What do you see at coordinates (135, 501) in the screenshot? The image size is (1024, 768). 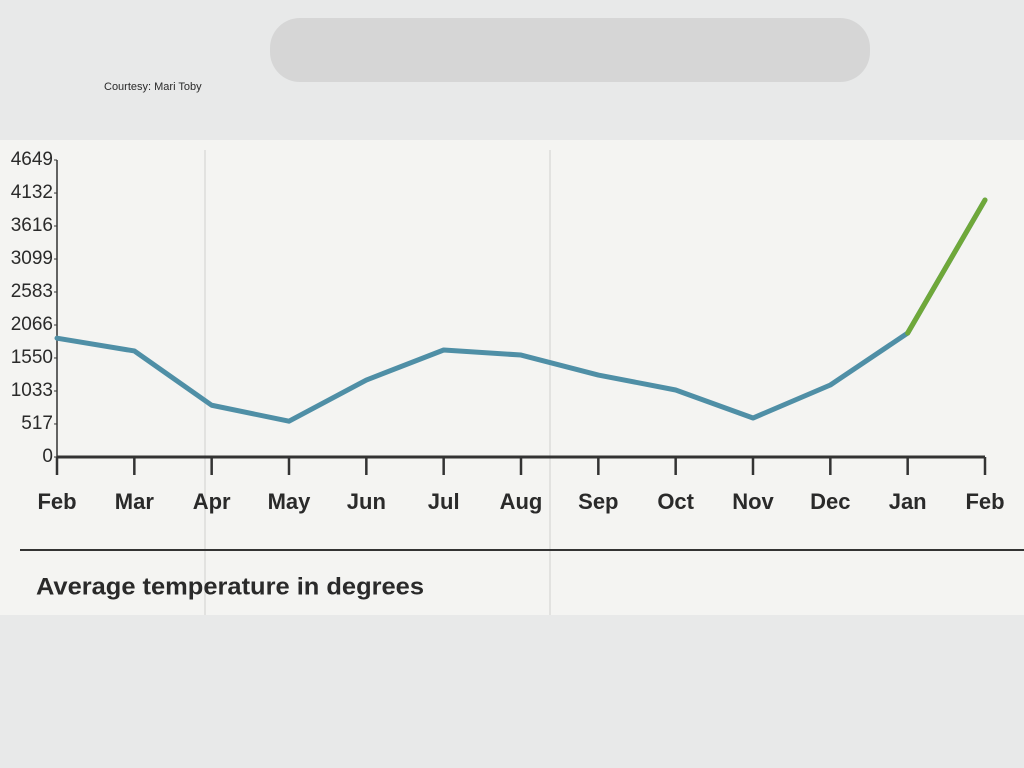 I see `x-tick-label: Mar` at bounding box center [135, 501].